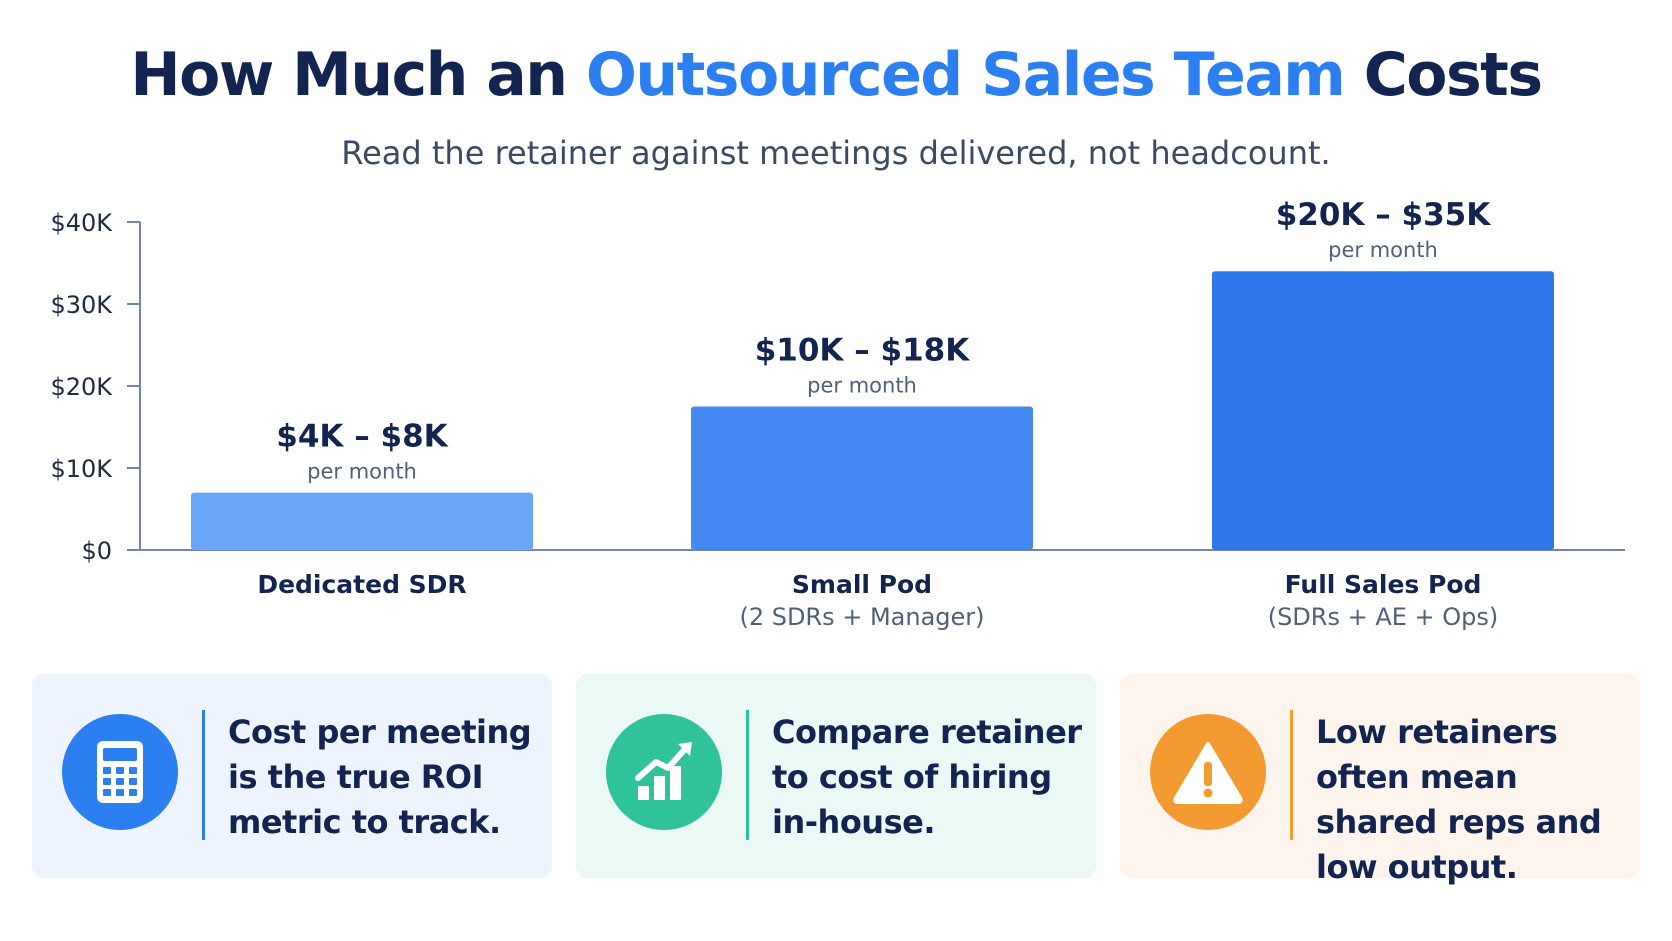 This screenshot has width=1672, height=941. Describe the element at coordinates (349, 75) in the screenshot. I see `title-part-1: How Much an` at that location.